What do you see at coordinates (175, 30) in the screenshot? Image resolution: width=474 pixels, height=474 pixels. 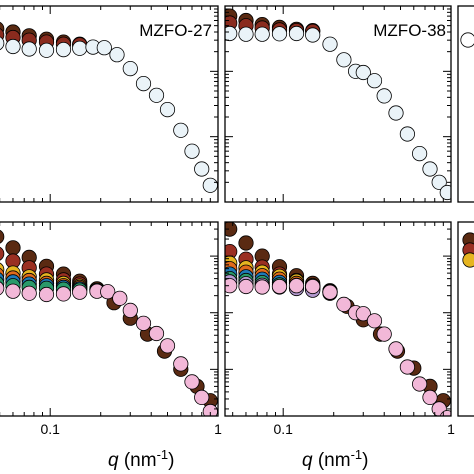 I see `panel-label-mzfo-27: MZFO-27` at bounding box center [175, 30].